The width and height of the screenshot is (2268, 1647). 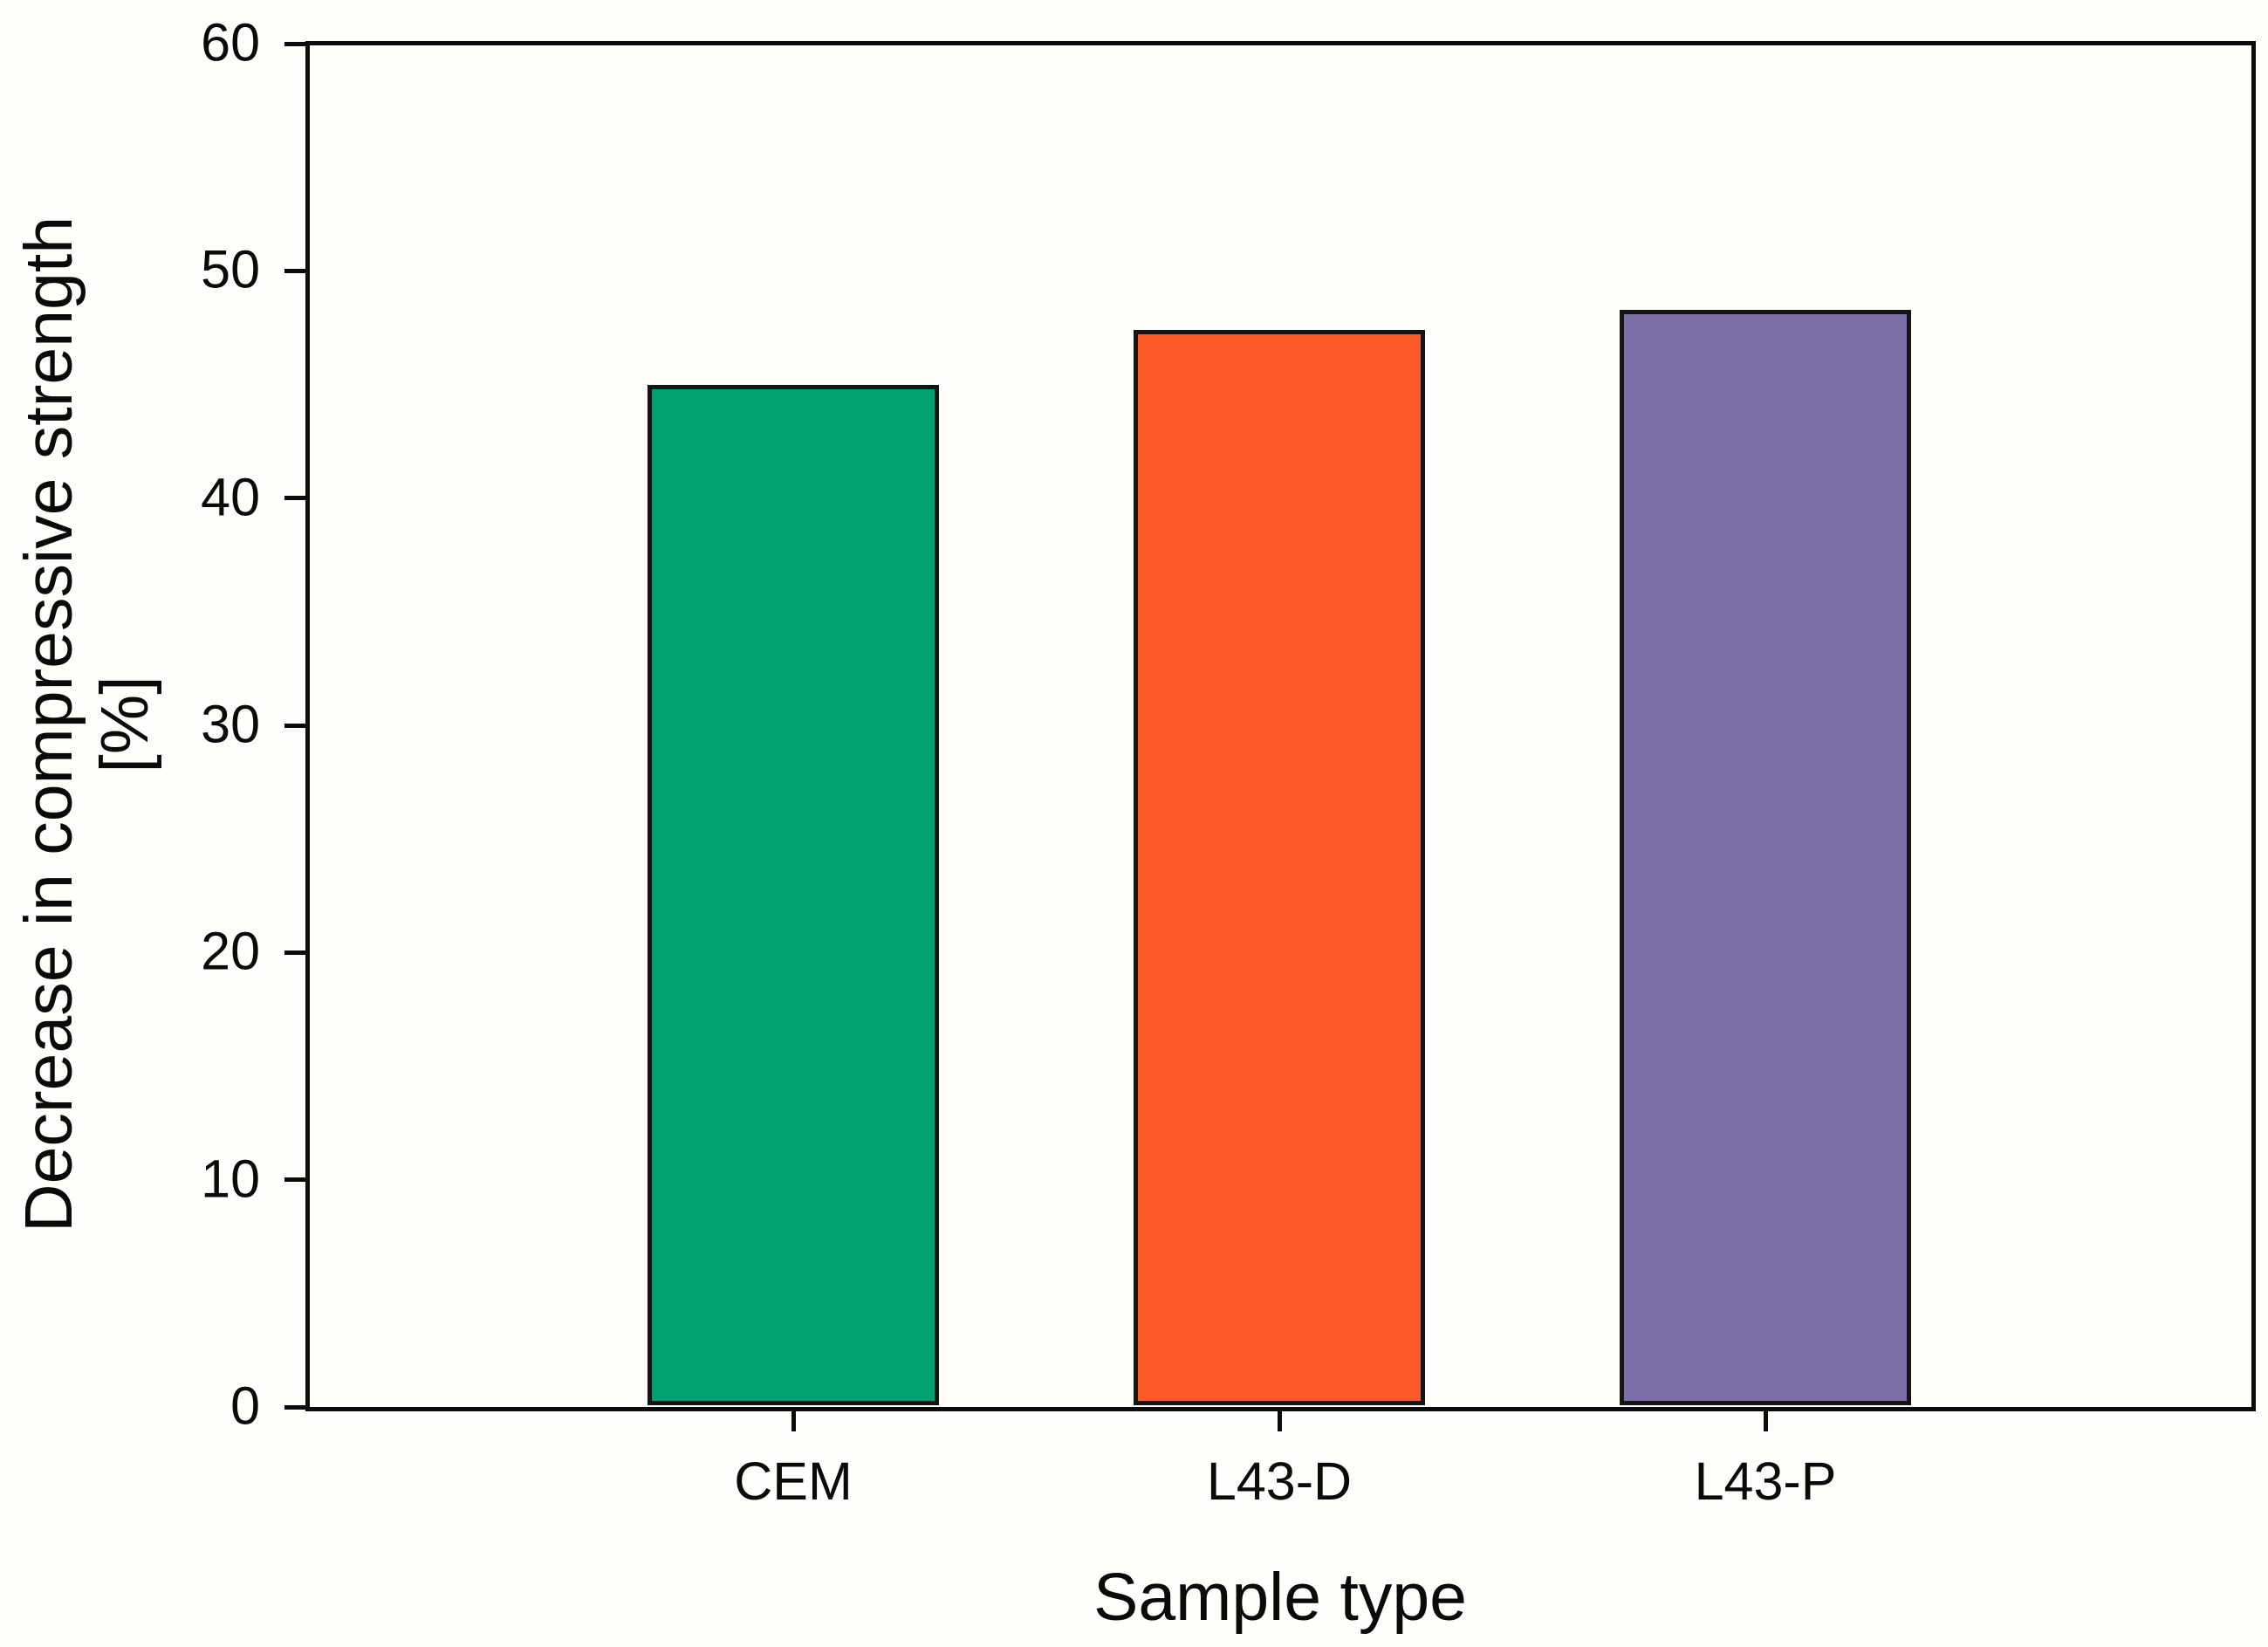 I want to click on x-axis-tick-L43-P, so click(x=1765, y=1420).